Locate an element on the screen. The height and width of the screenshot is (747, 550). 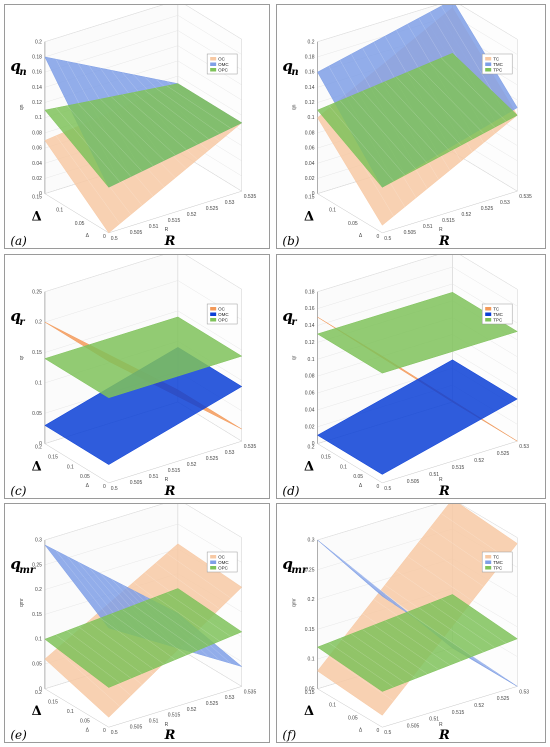
z-tick-label: 0.15 is located at coordinates (37, 353).